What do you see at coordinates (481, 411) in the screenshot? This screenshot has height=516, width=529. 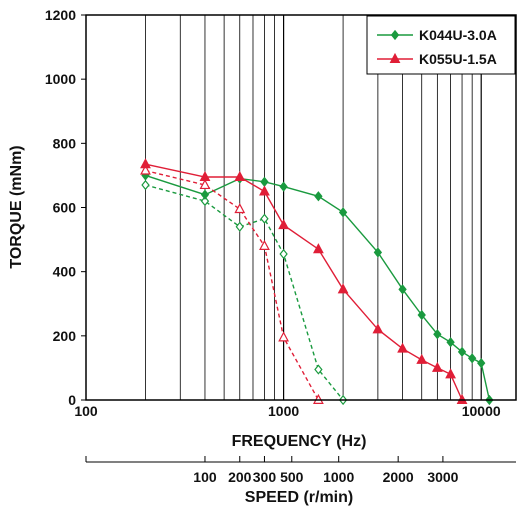 I see `x-tick-label: 10000` at bounding box center [481, 411].